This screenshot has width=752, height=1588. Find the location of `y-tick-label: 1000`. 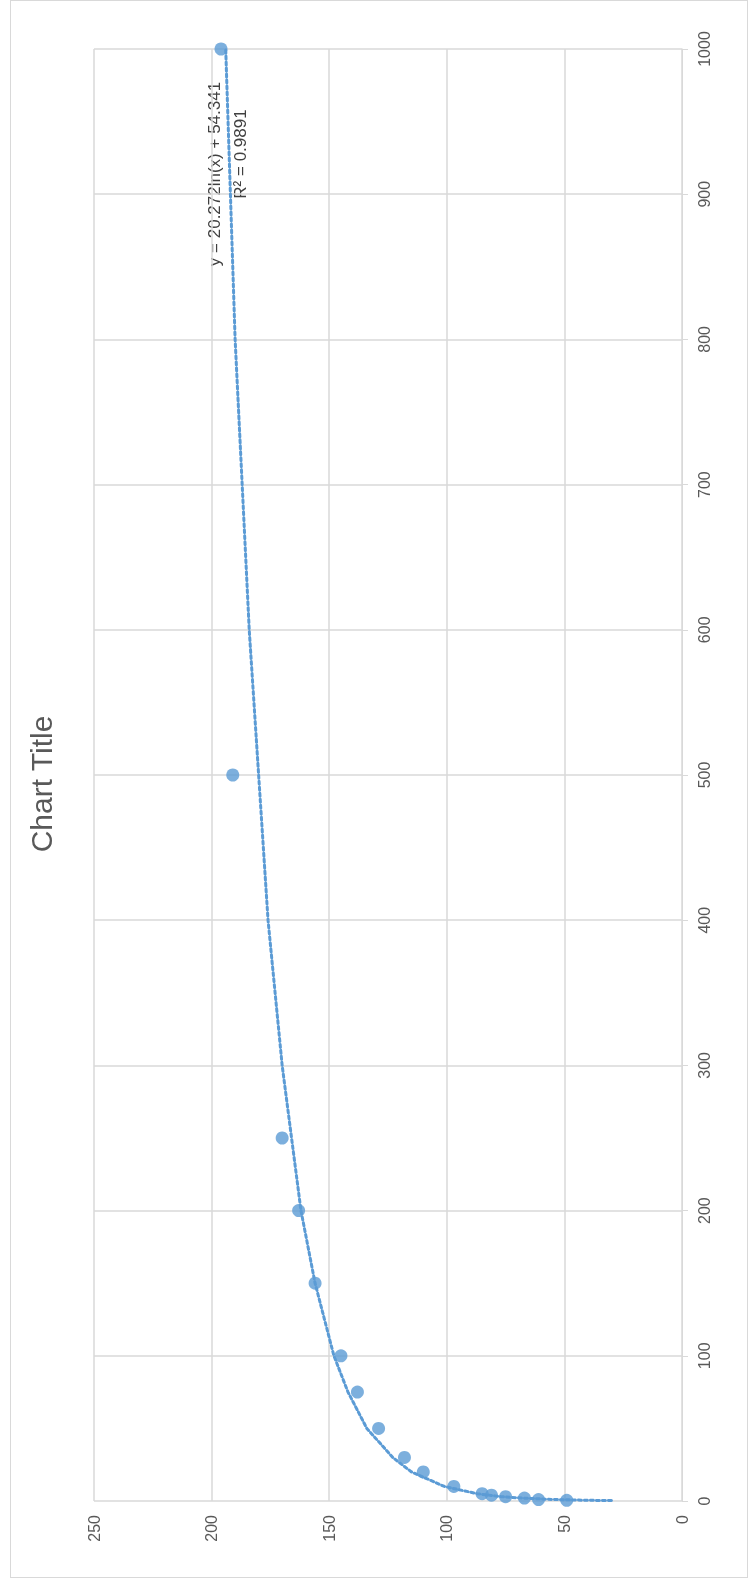

y-tick-label: 1000 is located at coordinates (704, 49).